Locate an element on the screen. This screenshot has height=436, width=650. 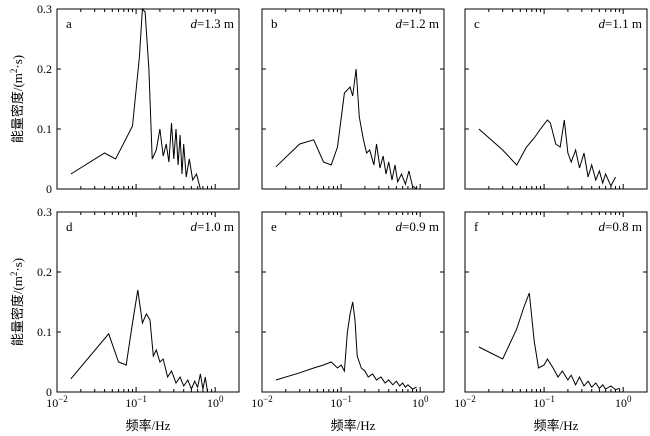
spectrum-line-a is located at coordinates (135, 98).